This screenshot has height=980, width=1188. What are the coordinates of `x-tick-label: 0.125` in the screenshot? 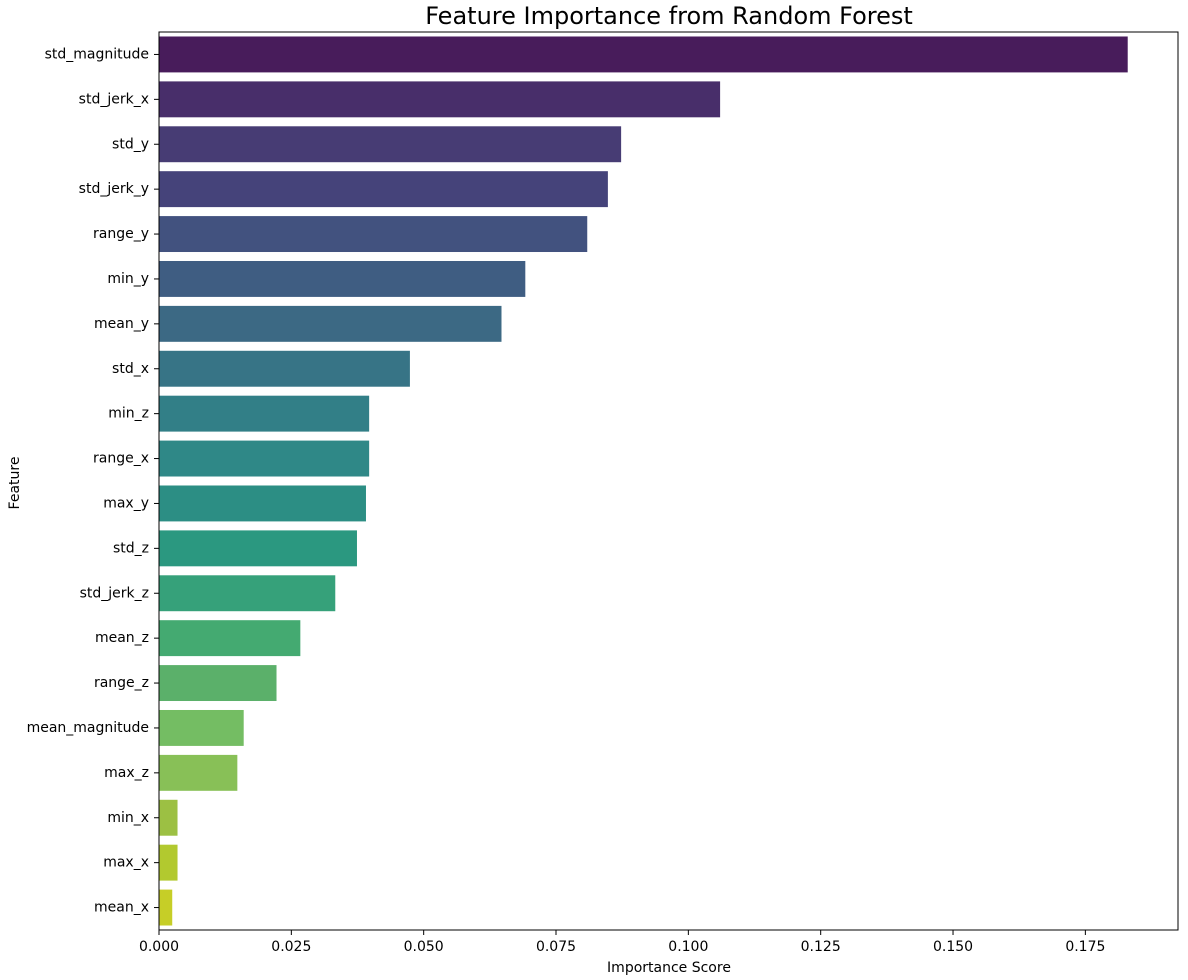 It's located at (821, 947).